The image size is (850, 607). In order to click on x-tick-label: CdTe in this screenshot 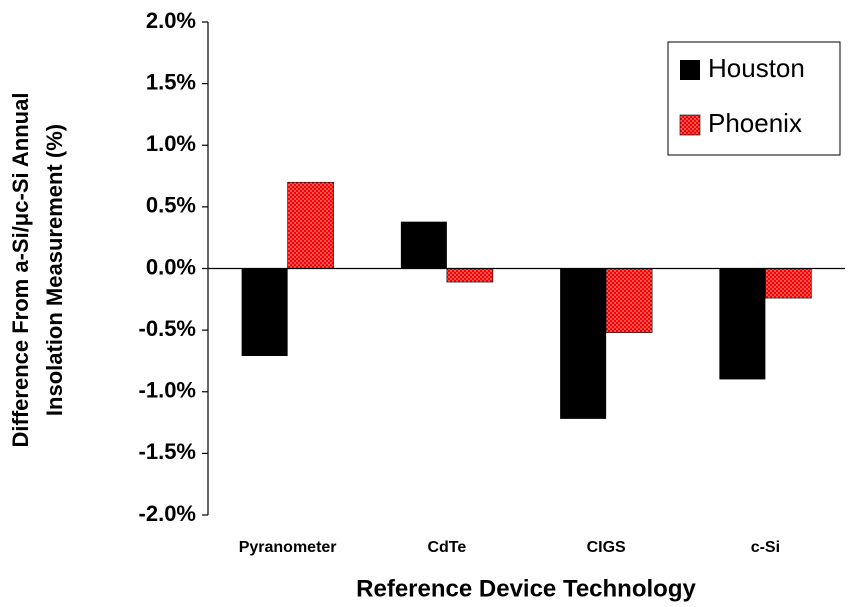, I will do `click(446, 547)`.